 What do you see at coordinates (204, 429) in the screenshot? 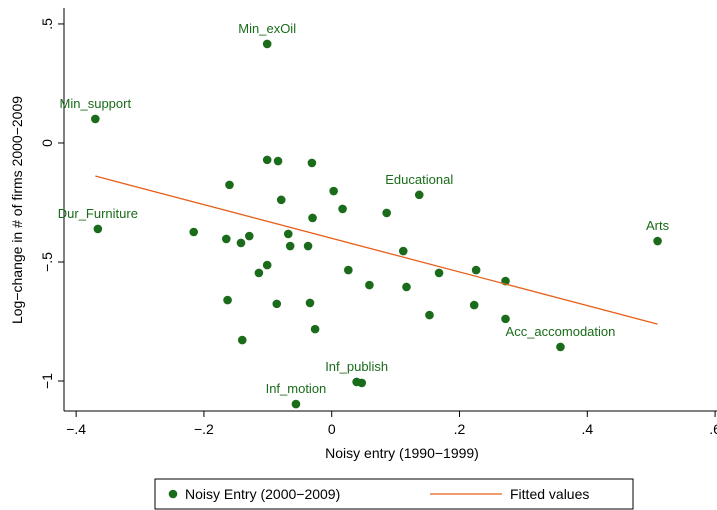
I see `x-tick-label: −.2` at bounding box center [204, 429].